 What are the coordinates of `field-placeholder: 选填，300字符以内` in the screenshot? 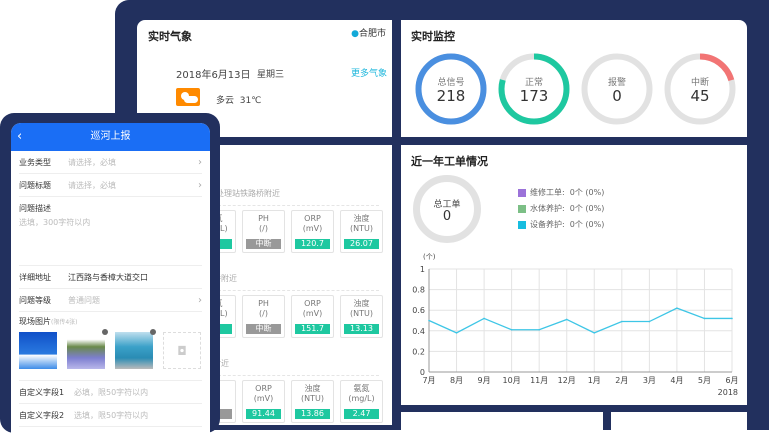 It's located at (55, 222).